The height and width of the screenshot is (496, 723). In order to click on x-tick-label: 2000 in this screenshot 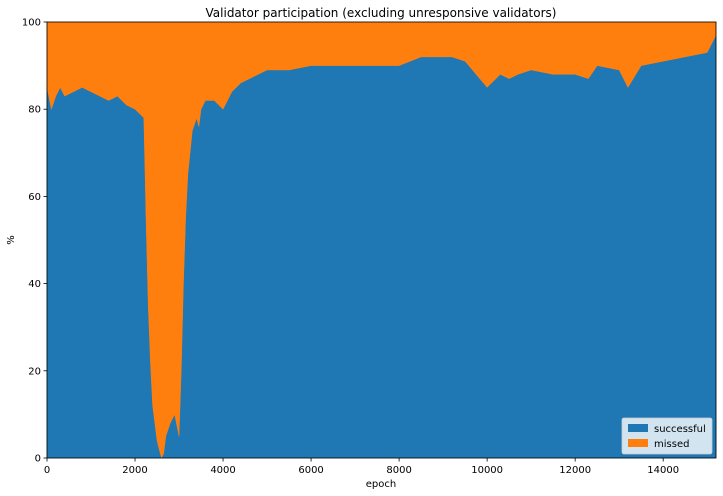, I will do `click(134, 470)`.